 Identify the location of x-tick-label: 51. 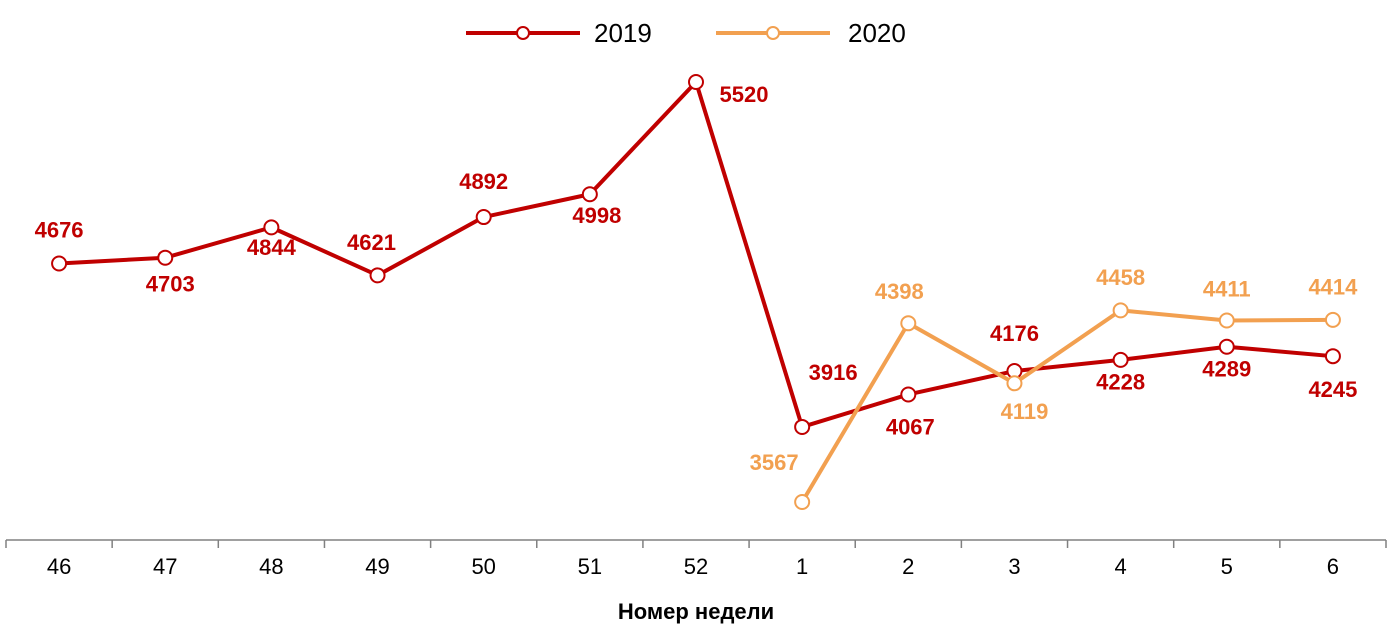
(590, 566).